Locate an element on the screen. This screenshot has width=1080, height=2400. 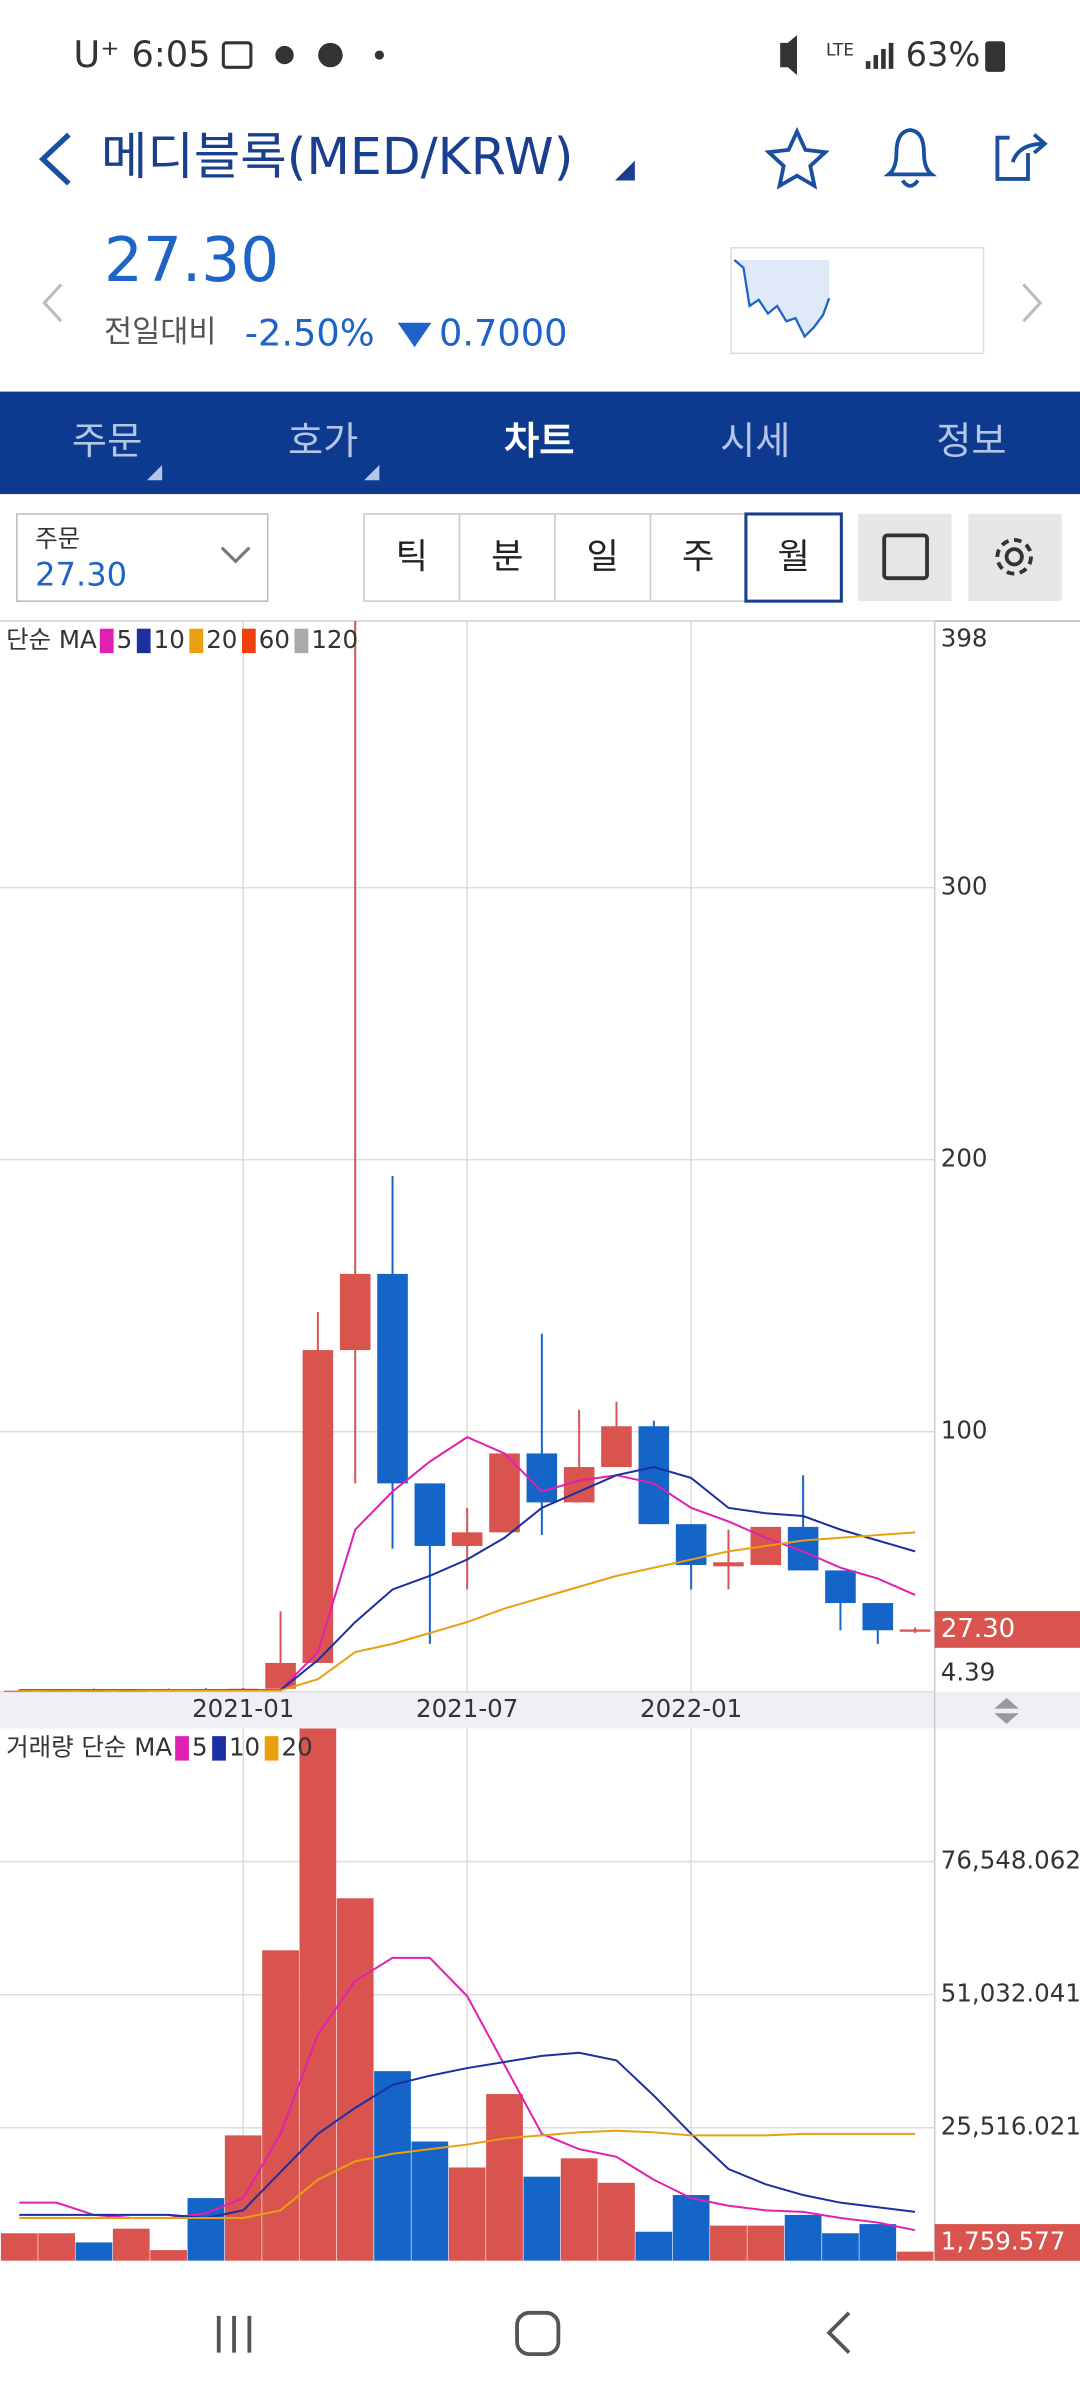
prev-coin is located at coordinates (52, 303).